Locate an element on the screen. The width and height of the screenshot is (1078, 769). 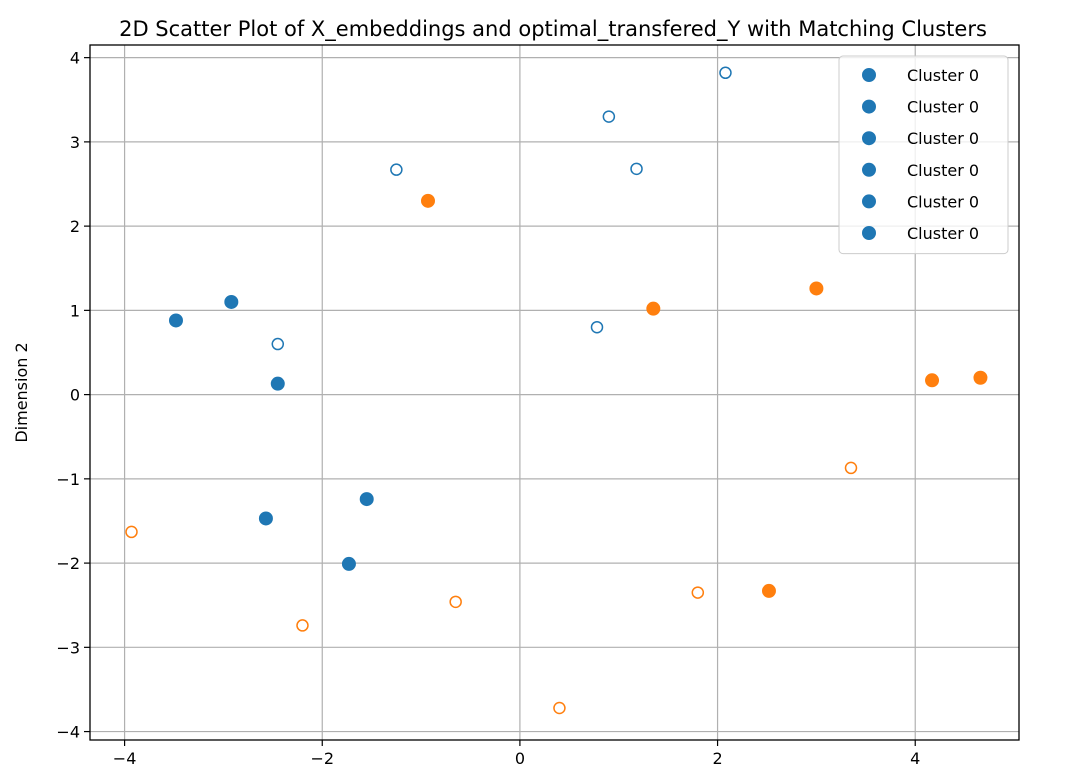
y-tick-label: 0 is located at coordinates (75, 395).